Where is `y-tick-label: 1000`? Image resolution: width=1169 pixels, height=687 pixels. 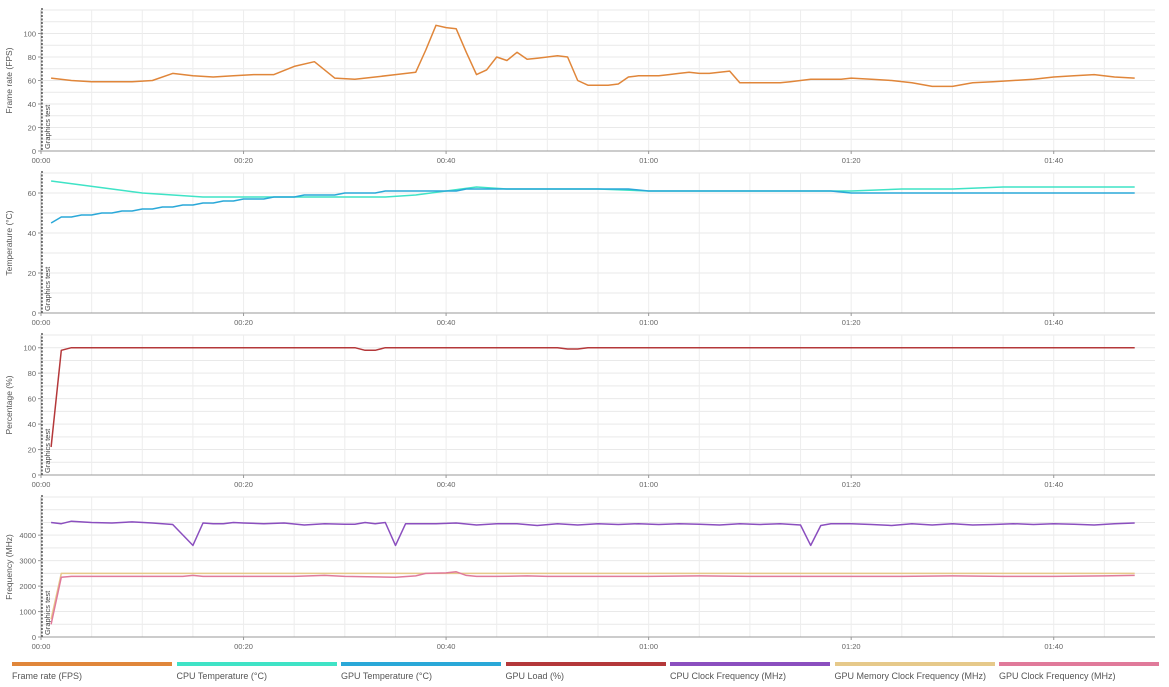 y-tick-label: 1000 is located at coordinates (27, 612).